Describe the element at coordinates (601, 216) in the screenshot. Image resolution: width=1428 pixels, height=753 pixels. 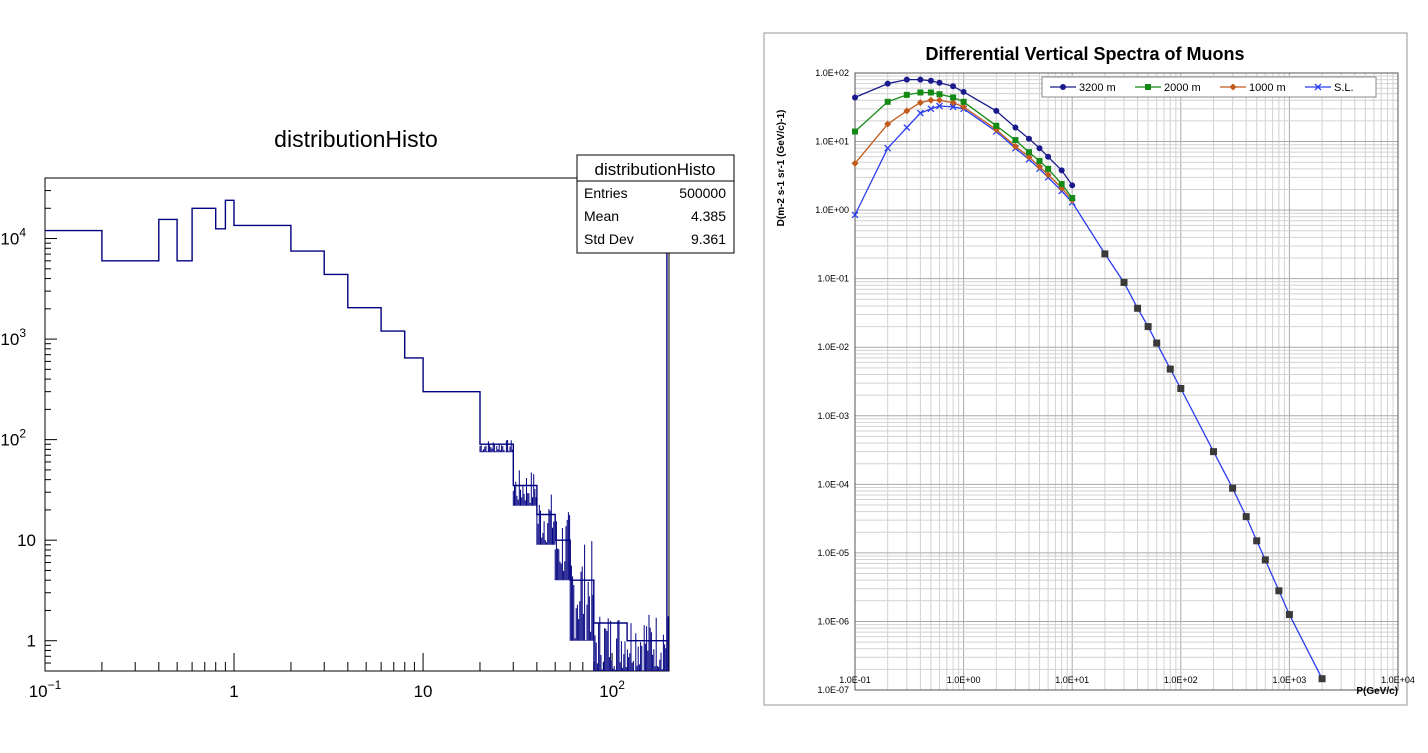
I see `stats-label-mean: Mean` at that location.